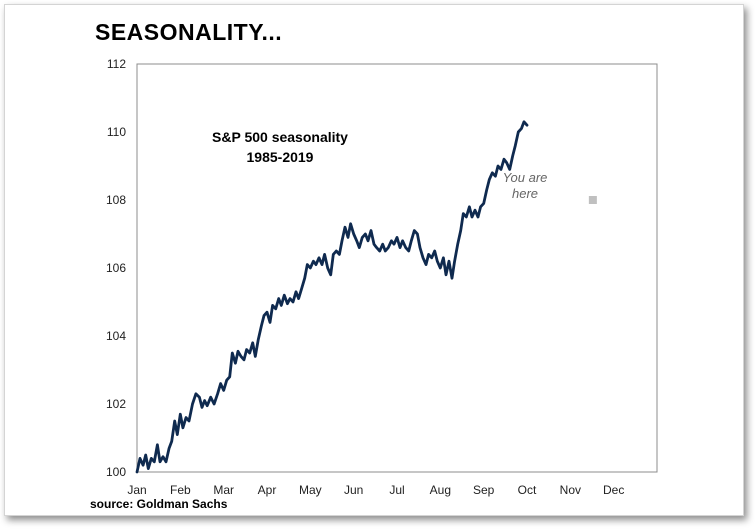 The width and height of the screenshot is (755, 531). What do you see at coordinates (527, 490) in the screenshot?
I see `x-tick-label: Oct` at bounding box center [527, 490].